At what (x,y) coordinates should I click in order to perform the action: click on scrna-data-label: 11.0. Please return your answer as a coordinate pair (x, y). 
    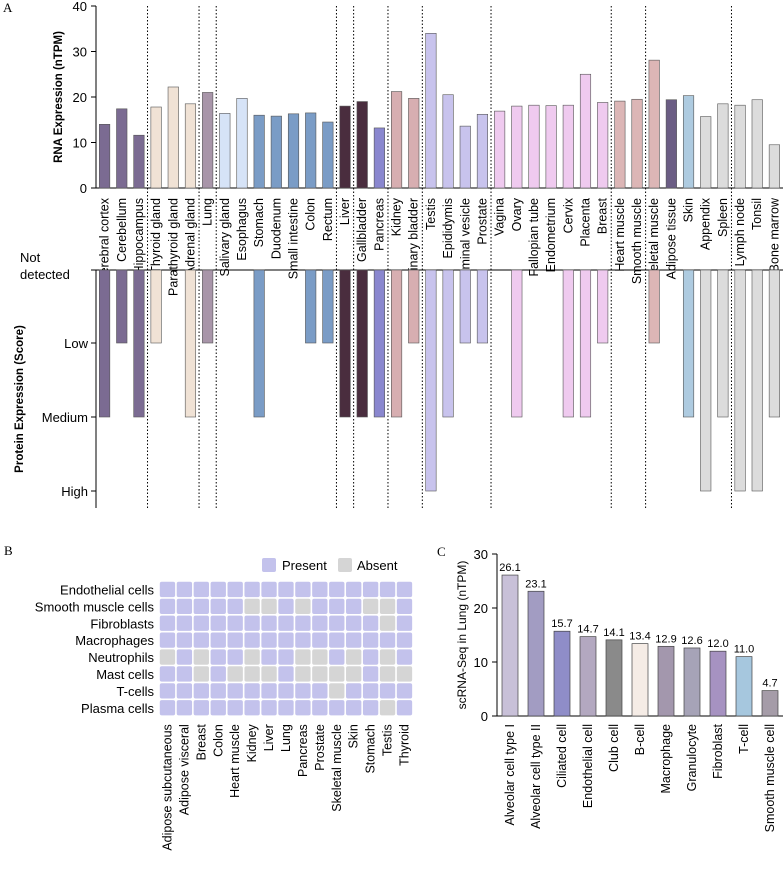
    Looking at the image, I should click on (744, 650).